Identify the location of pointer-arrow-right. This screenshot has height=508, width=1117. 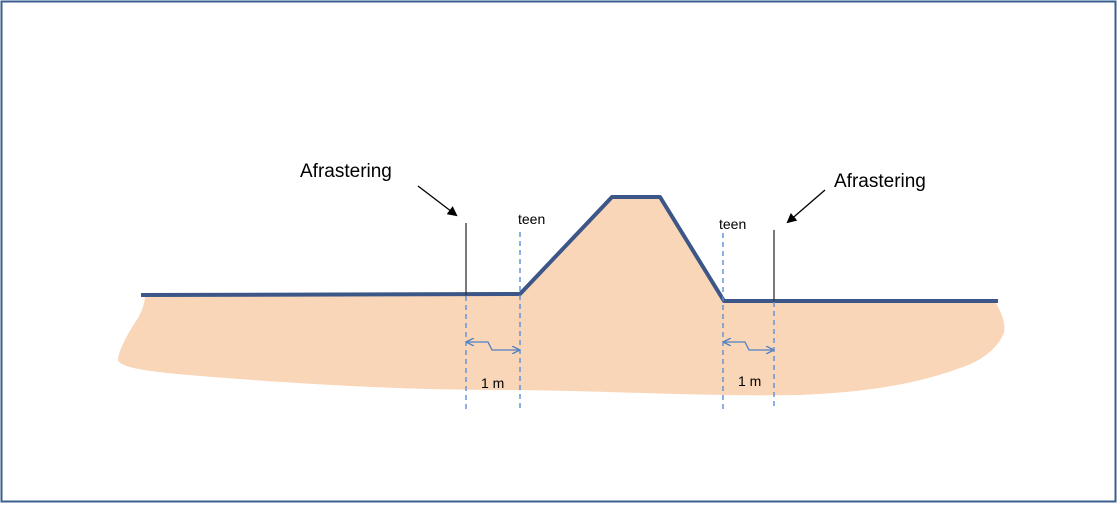
(806, 206).